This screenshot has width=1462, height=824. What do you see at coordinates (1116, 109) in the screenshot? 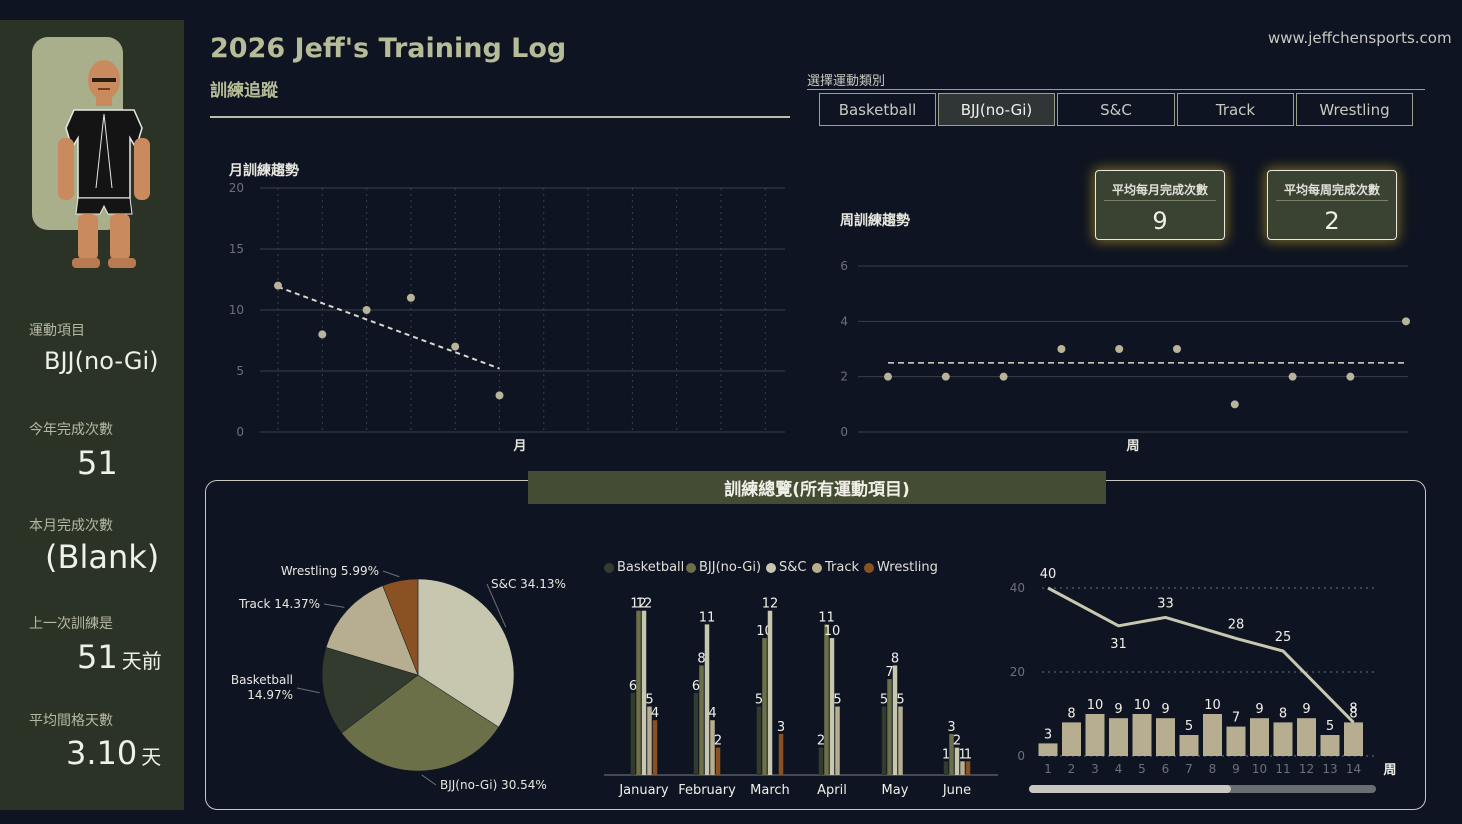
I see `slicer-option-sc: S&C` at bounding box center [1116, 109].